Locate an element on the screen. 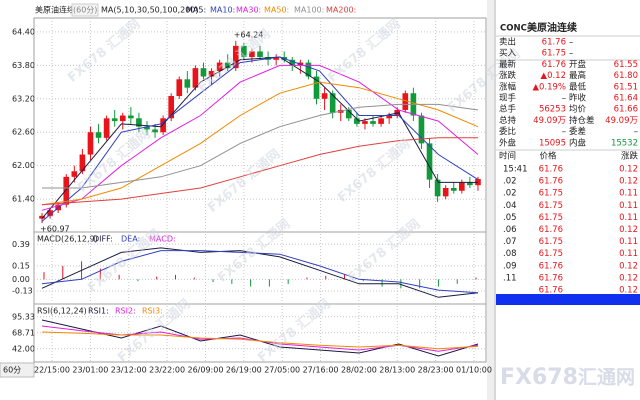  period-label: (60分) is located at coordinates (85, 10).